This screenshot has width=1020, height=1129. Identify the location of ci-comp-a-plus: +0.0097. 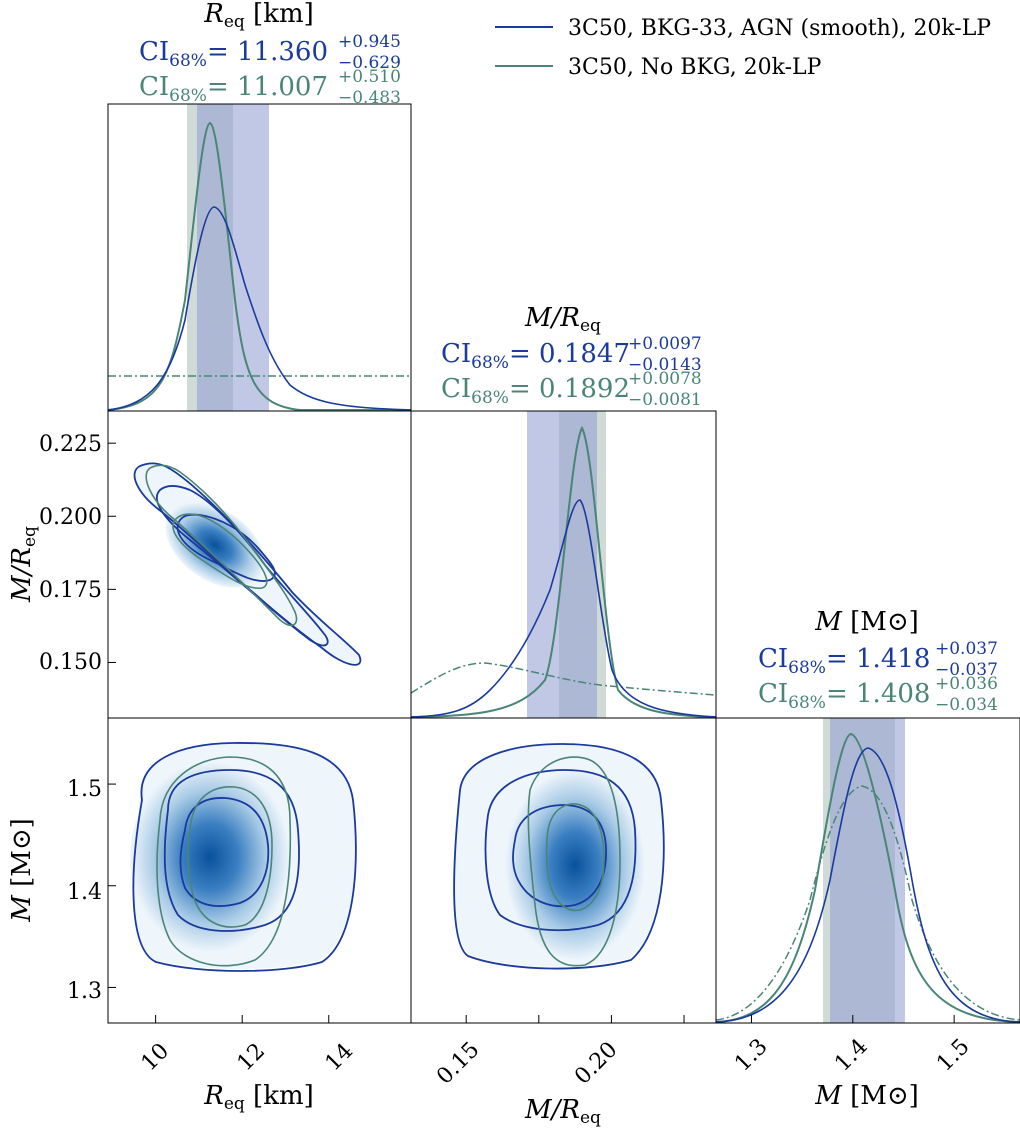
(665, 344).